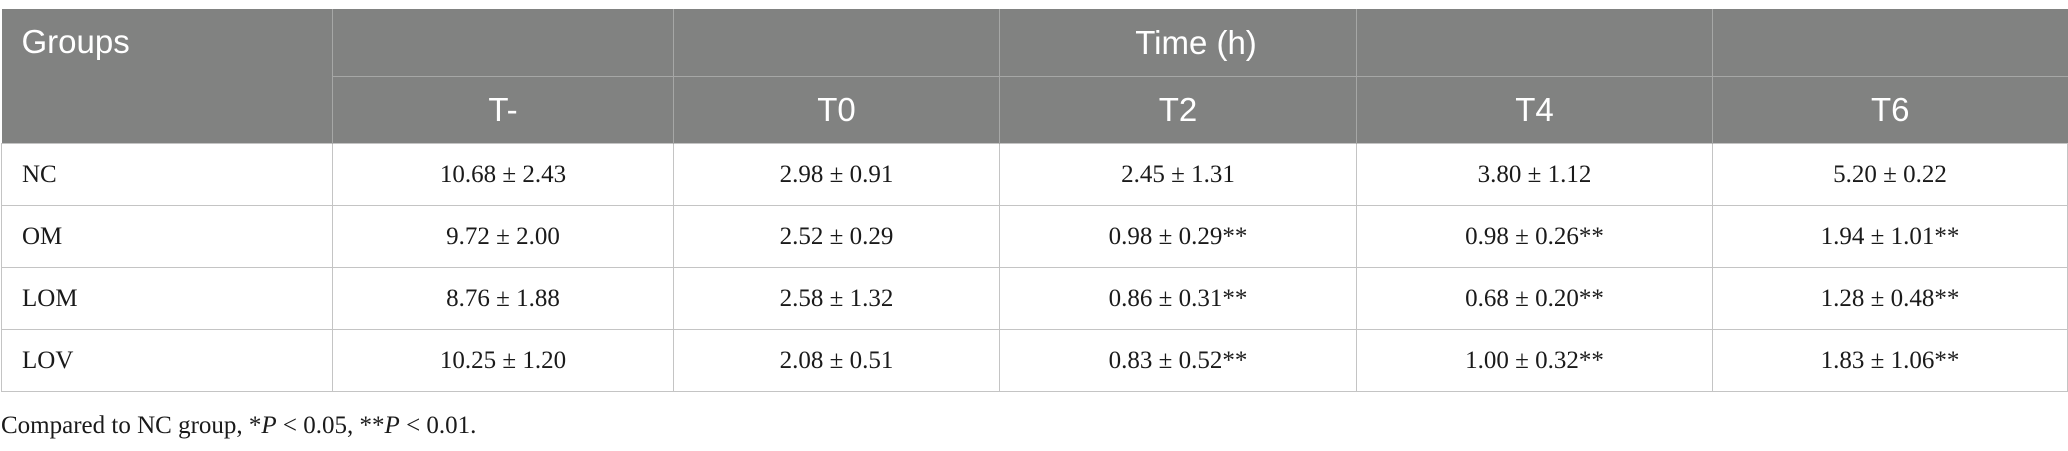 The width and height of the screenshot is (2068, 451). I want to click on value-cell: 10.25 ± 1.20, so click(503, 360).